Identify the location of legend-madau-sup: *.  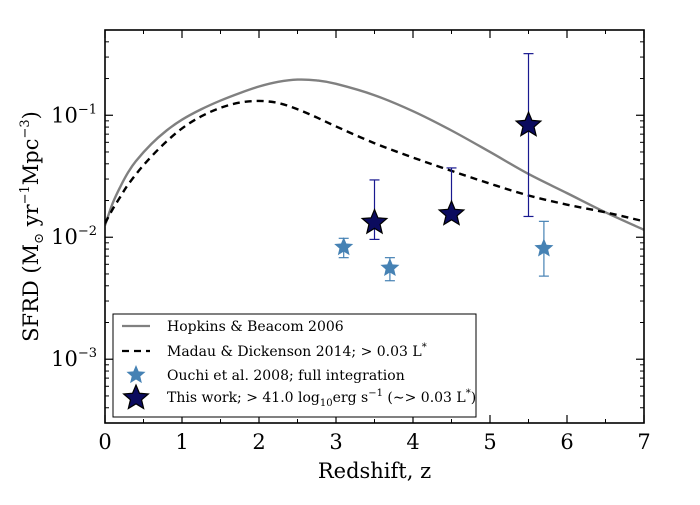
(424, 347).